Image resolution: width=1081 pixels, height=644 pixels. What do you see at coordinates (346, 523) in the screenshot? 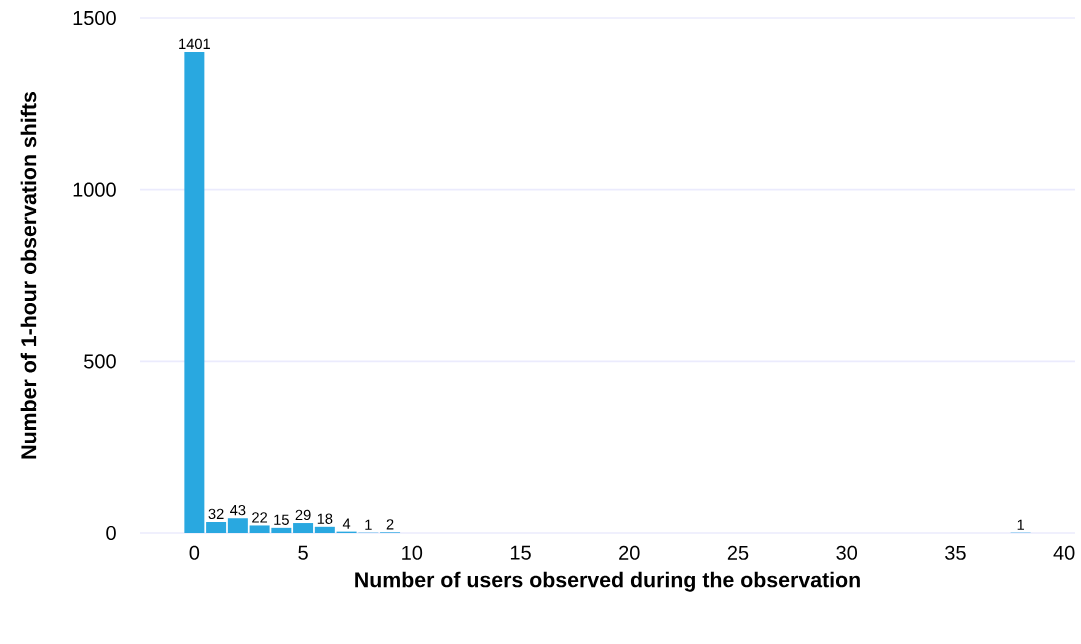
I see `data-label: 4` at bounding box center [346, 523].